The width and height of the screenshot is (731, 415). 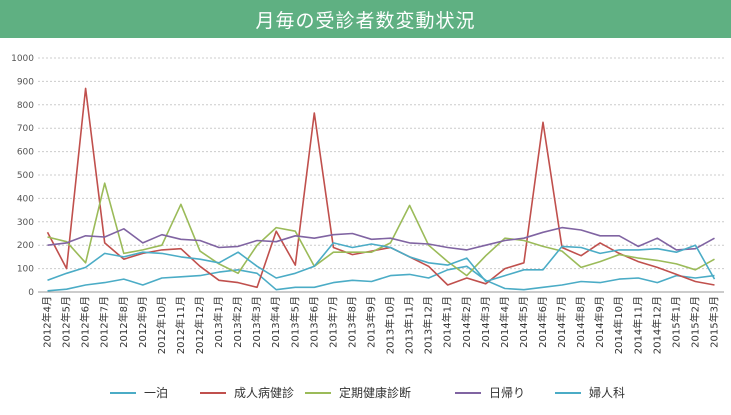 I want to click on x-tick-label: 2013年8月, so click(x=351, y=322).